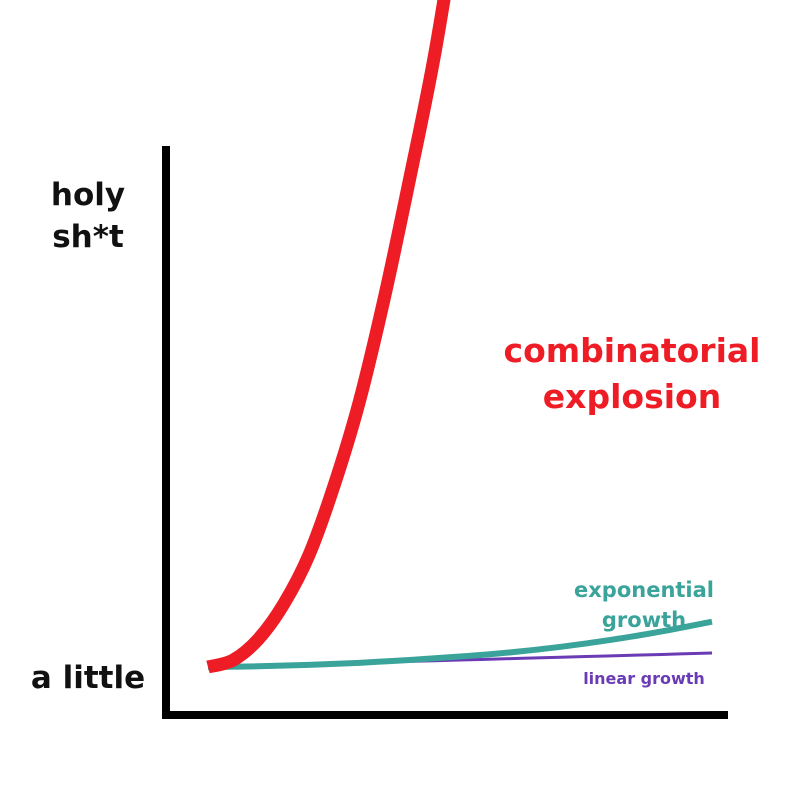 The width and height of the screenshot is (800, 804). Describe the element at coordinates (644, 678) in the screenshot. I see `series-label-linear-growth: linear growth` at that location.